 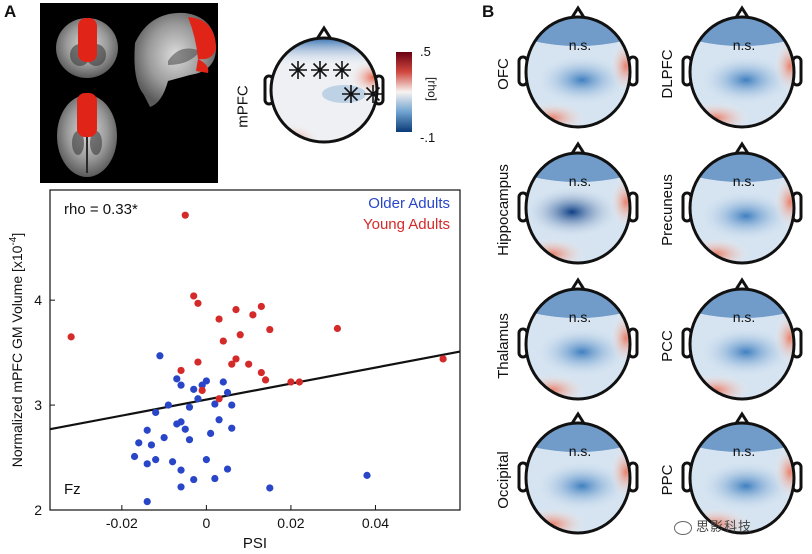 What do you see at coordinates (129, 93) in the screenshot?
I see `mri-brain-image` at bounding box center [129, 93].